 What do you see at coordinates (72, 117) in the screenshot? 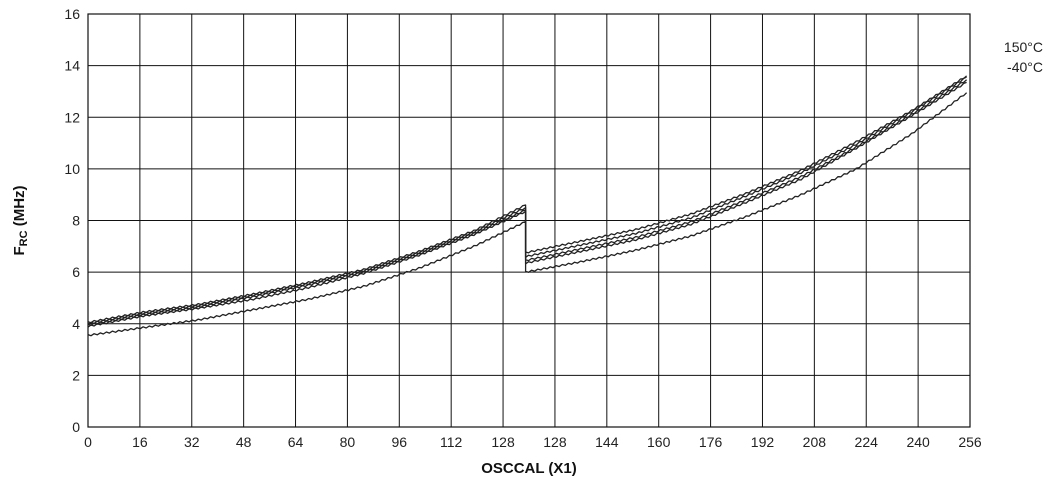
I see `y-tick-label: 12` at bounding box center [72, 117].